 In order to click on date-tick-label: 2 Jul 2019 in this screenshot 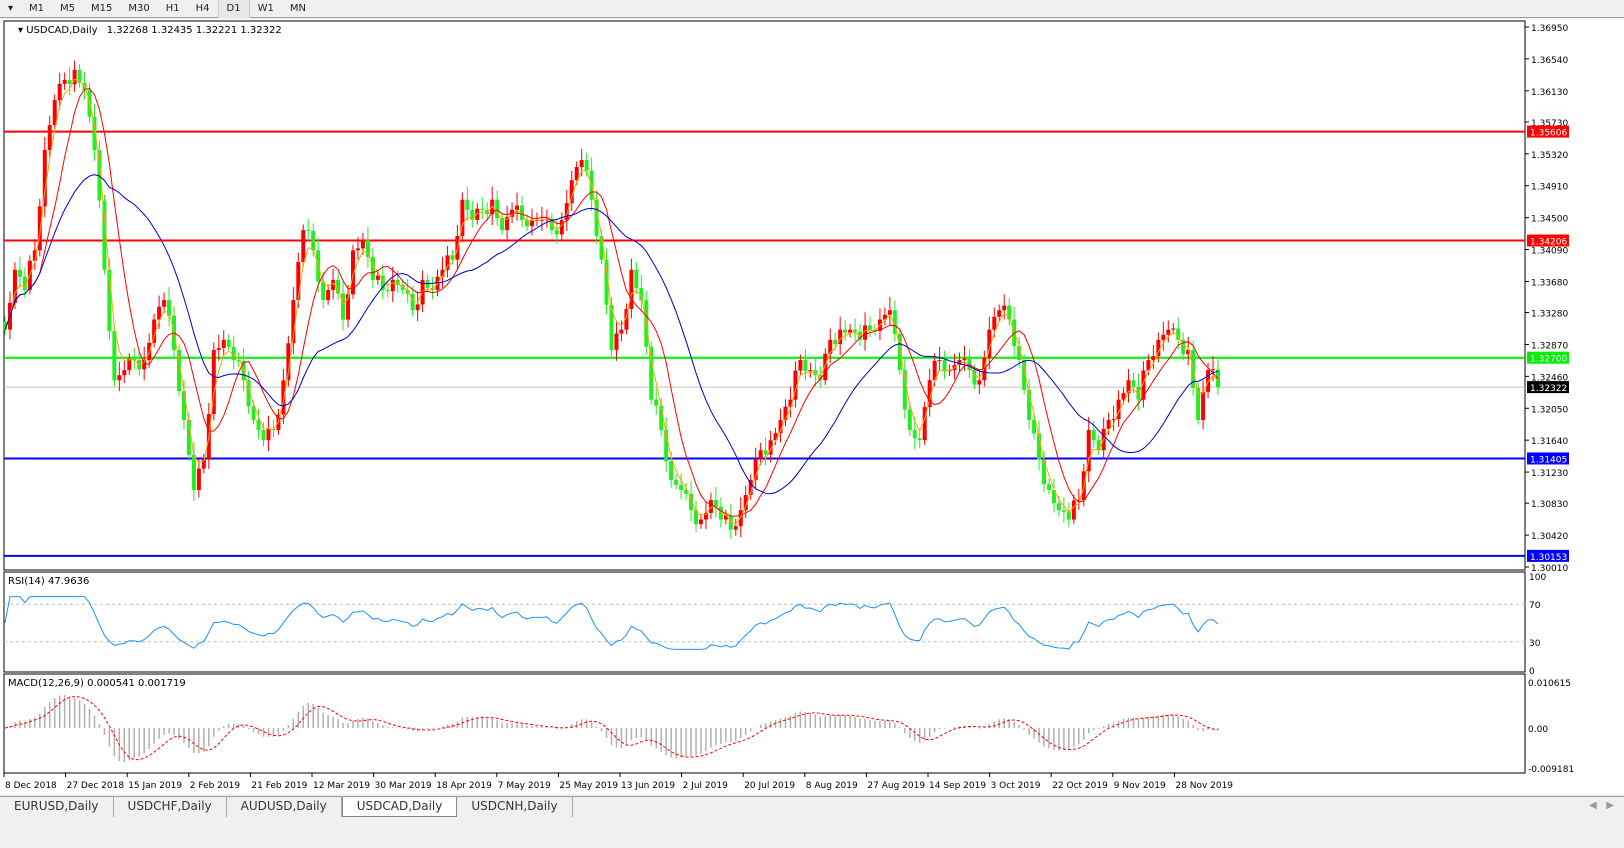, I will do `click(705, 786)`.